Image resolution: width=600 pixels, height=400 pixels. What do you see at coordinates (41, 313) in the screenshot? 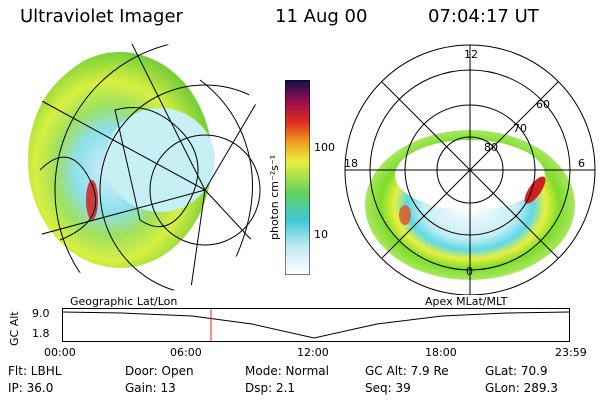
I see `altitude-ytick-top: 9.0` at bounding box center [41, 313].